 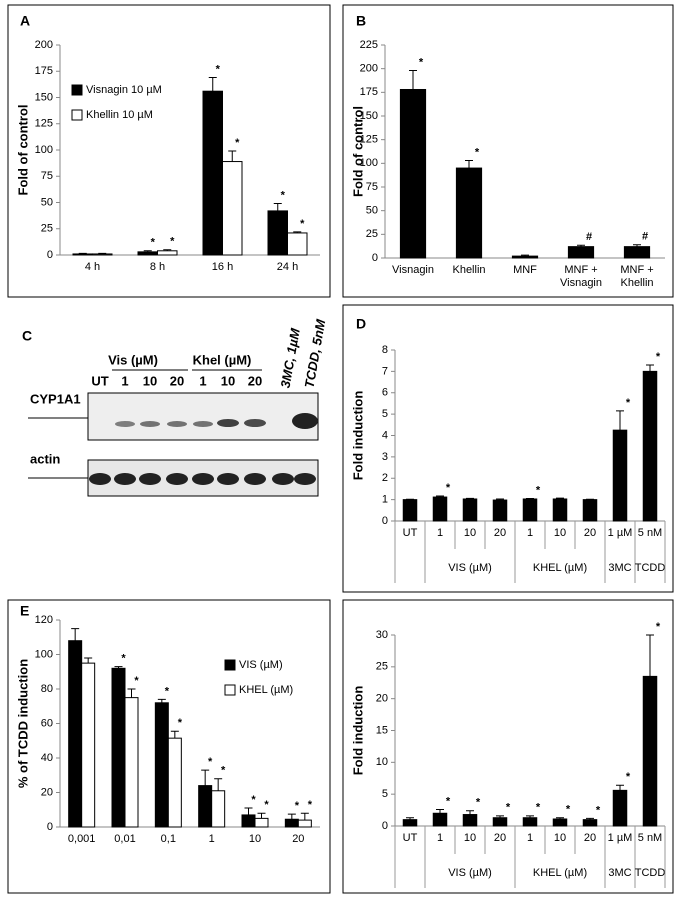 I want to click on y-tick-label: 125, so click(x=44, y=124).